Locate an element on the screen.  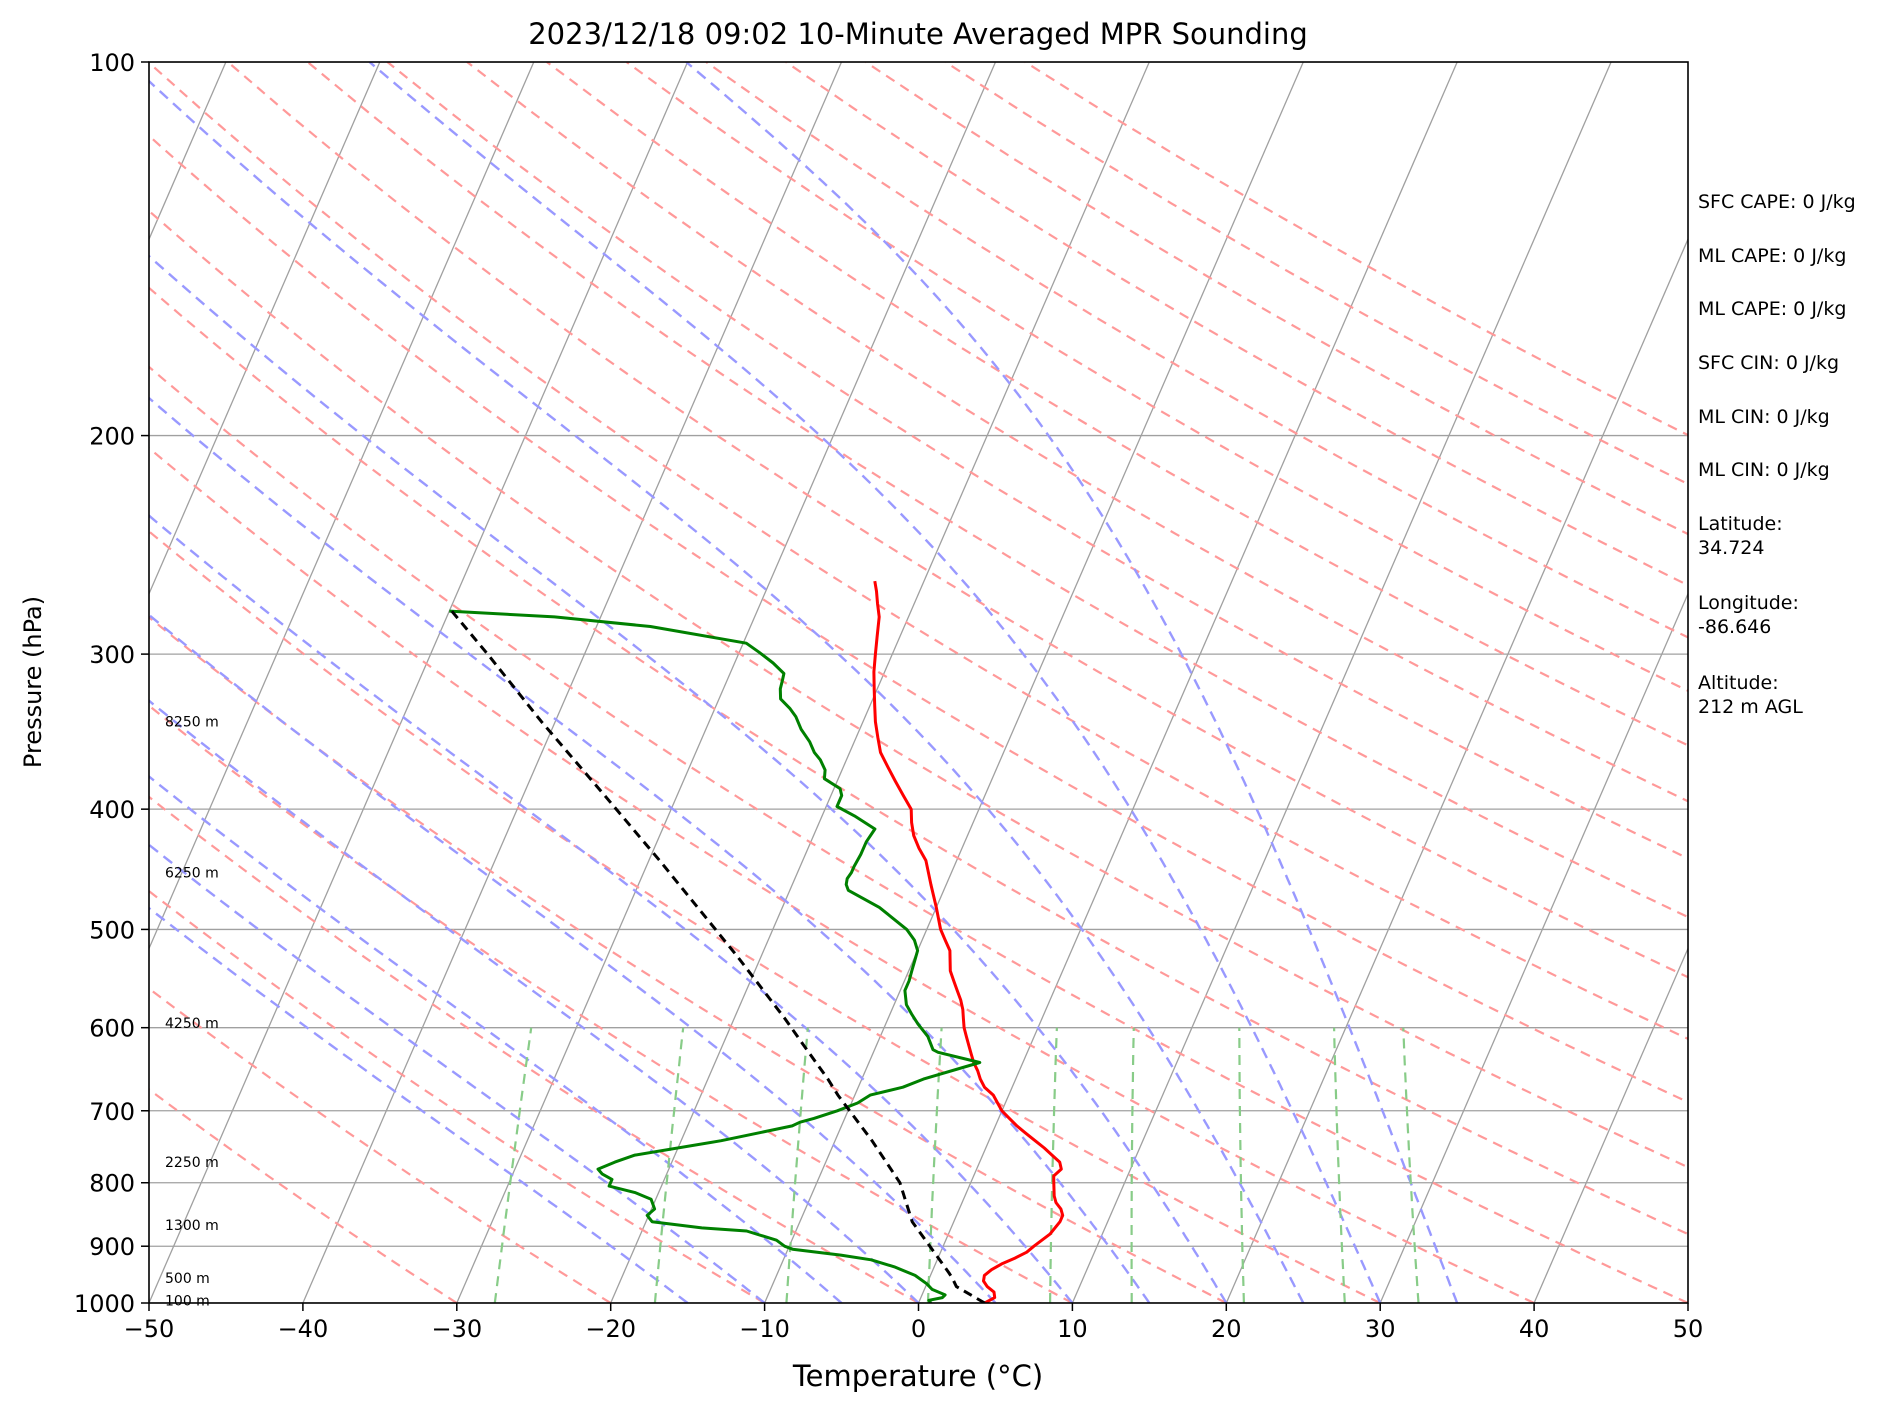
stat-ml-cin: ML CIN: 0 J/kg is located at coordinates (1764, 417).